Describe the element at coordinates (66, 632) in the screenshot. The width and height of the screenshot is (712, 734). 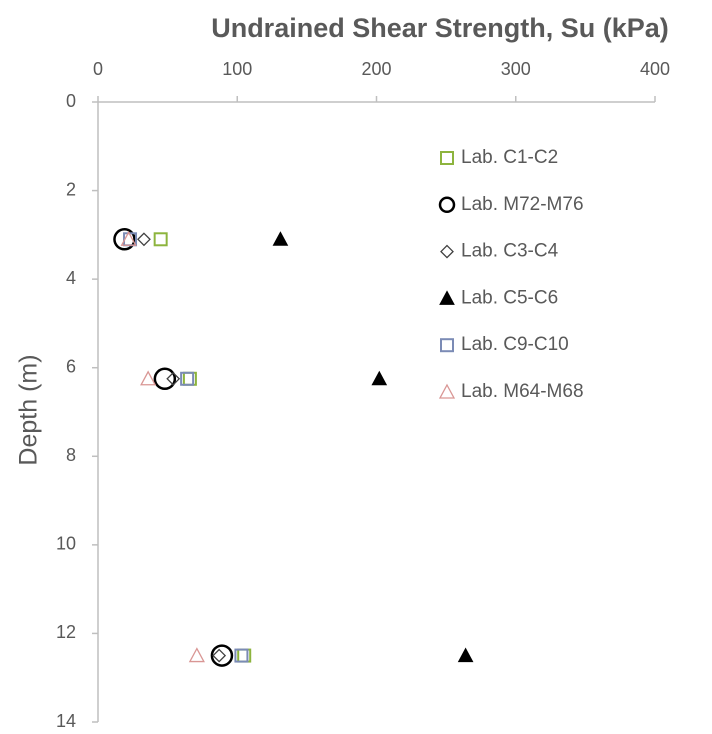
I see `y-tick-label: 12` at that location.